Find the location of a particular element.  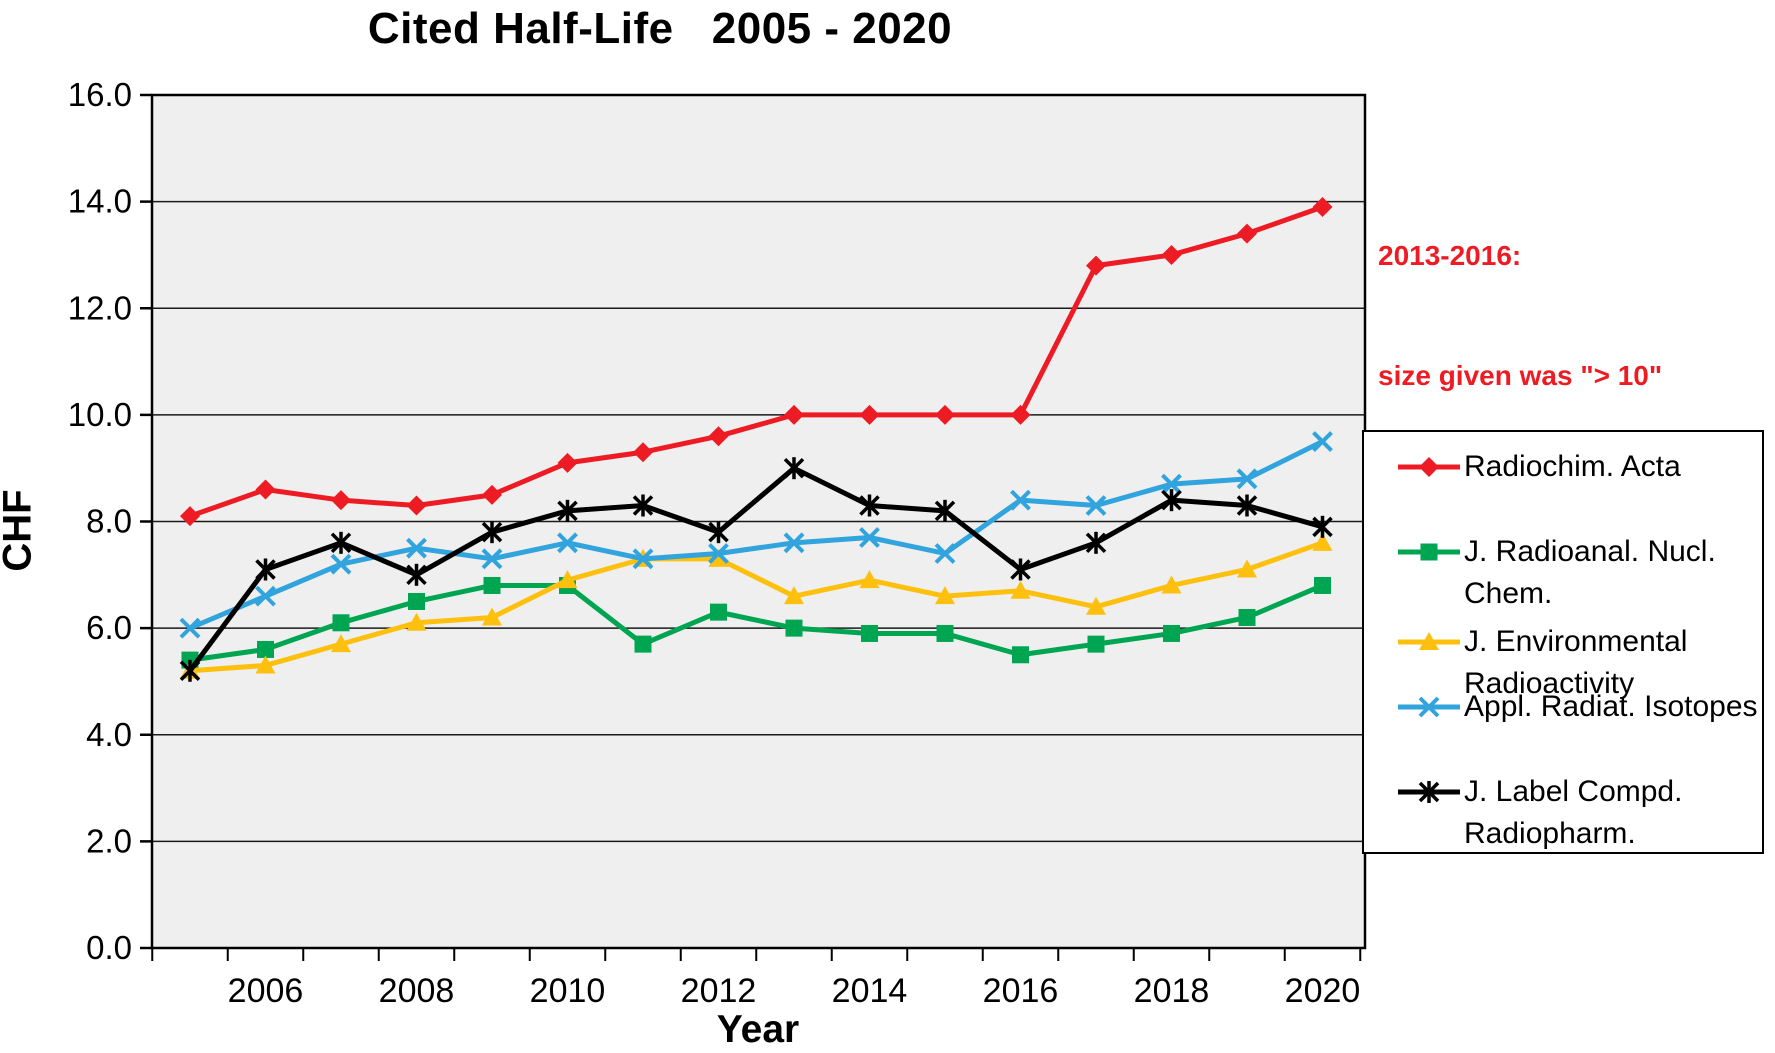

y-tick-label-0.0: 0.0 is located at coordinates (109, 947).